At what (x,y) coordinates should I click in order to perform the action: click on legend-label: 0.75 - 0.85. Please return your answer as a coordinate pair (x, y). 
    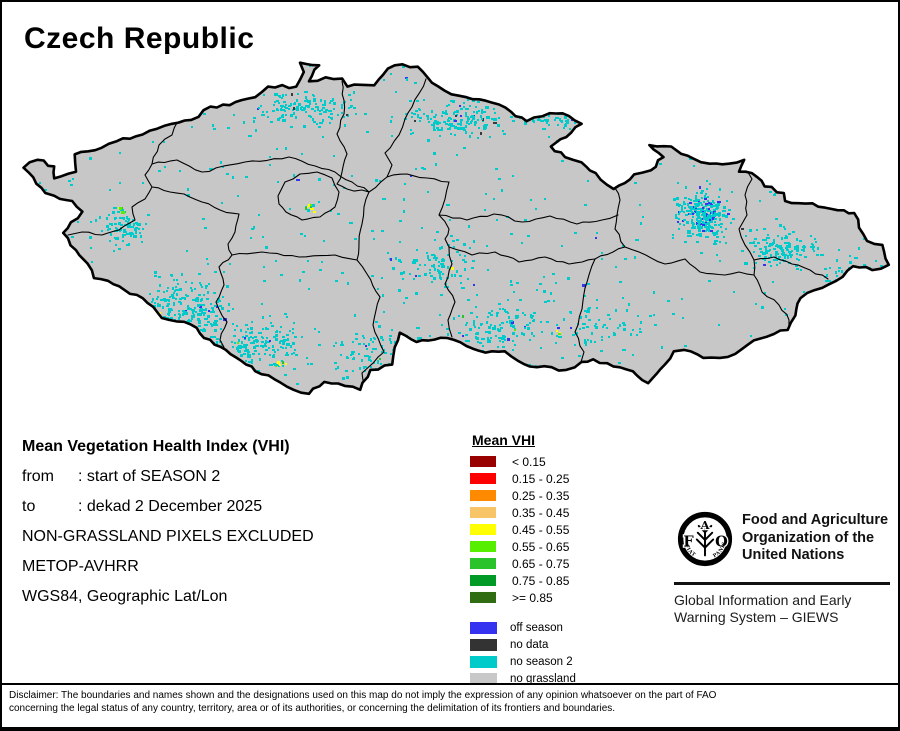
    Looking at the image, I should click on (541, 580).